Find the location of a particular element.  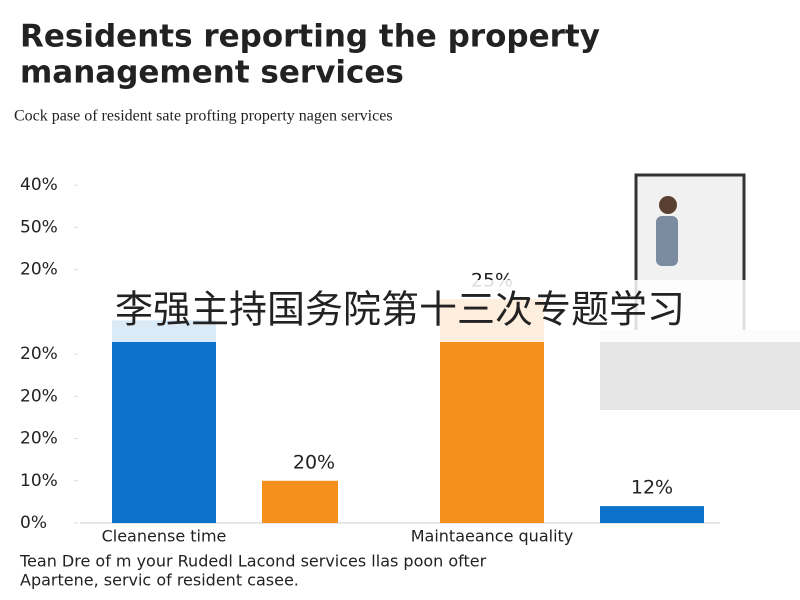

banner-text: 李强主持国务院第十三次专题学习 is located at coordinates (400, 310).